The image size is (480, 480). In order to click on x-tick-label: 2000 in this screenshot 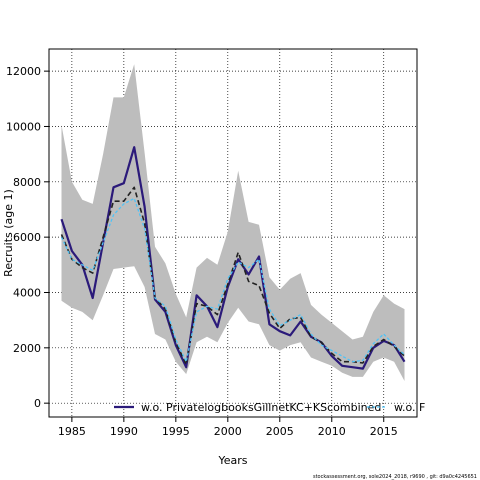, I will do `click(228, 431)`.